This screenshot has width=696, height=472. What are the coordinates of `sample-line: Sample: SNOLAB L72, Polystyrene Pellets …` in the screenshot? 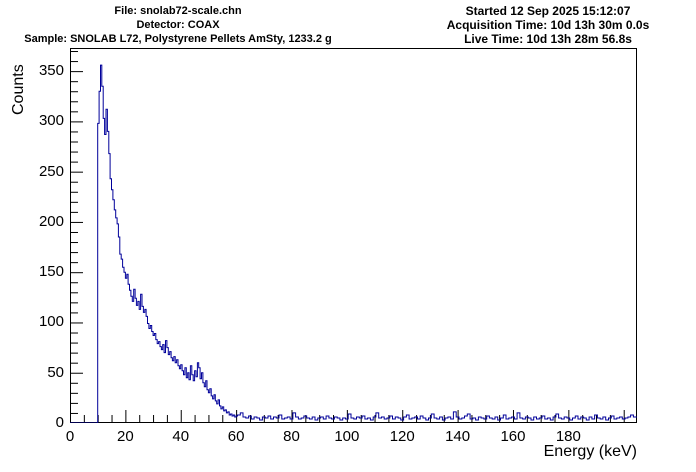 It's located at (178, 39).